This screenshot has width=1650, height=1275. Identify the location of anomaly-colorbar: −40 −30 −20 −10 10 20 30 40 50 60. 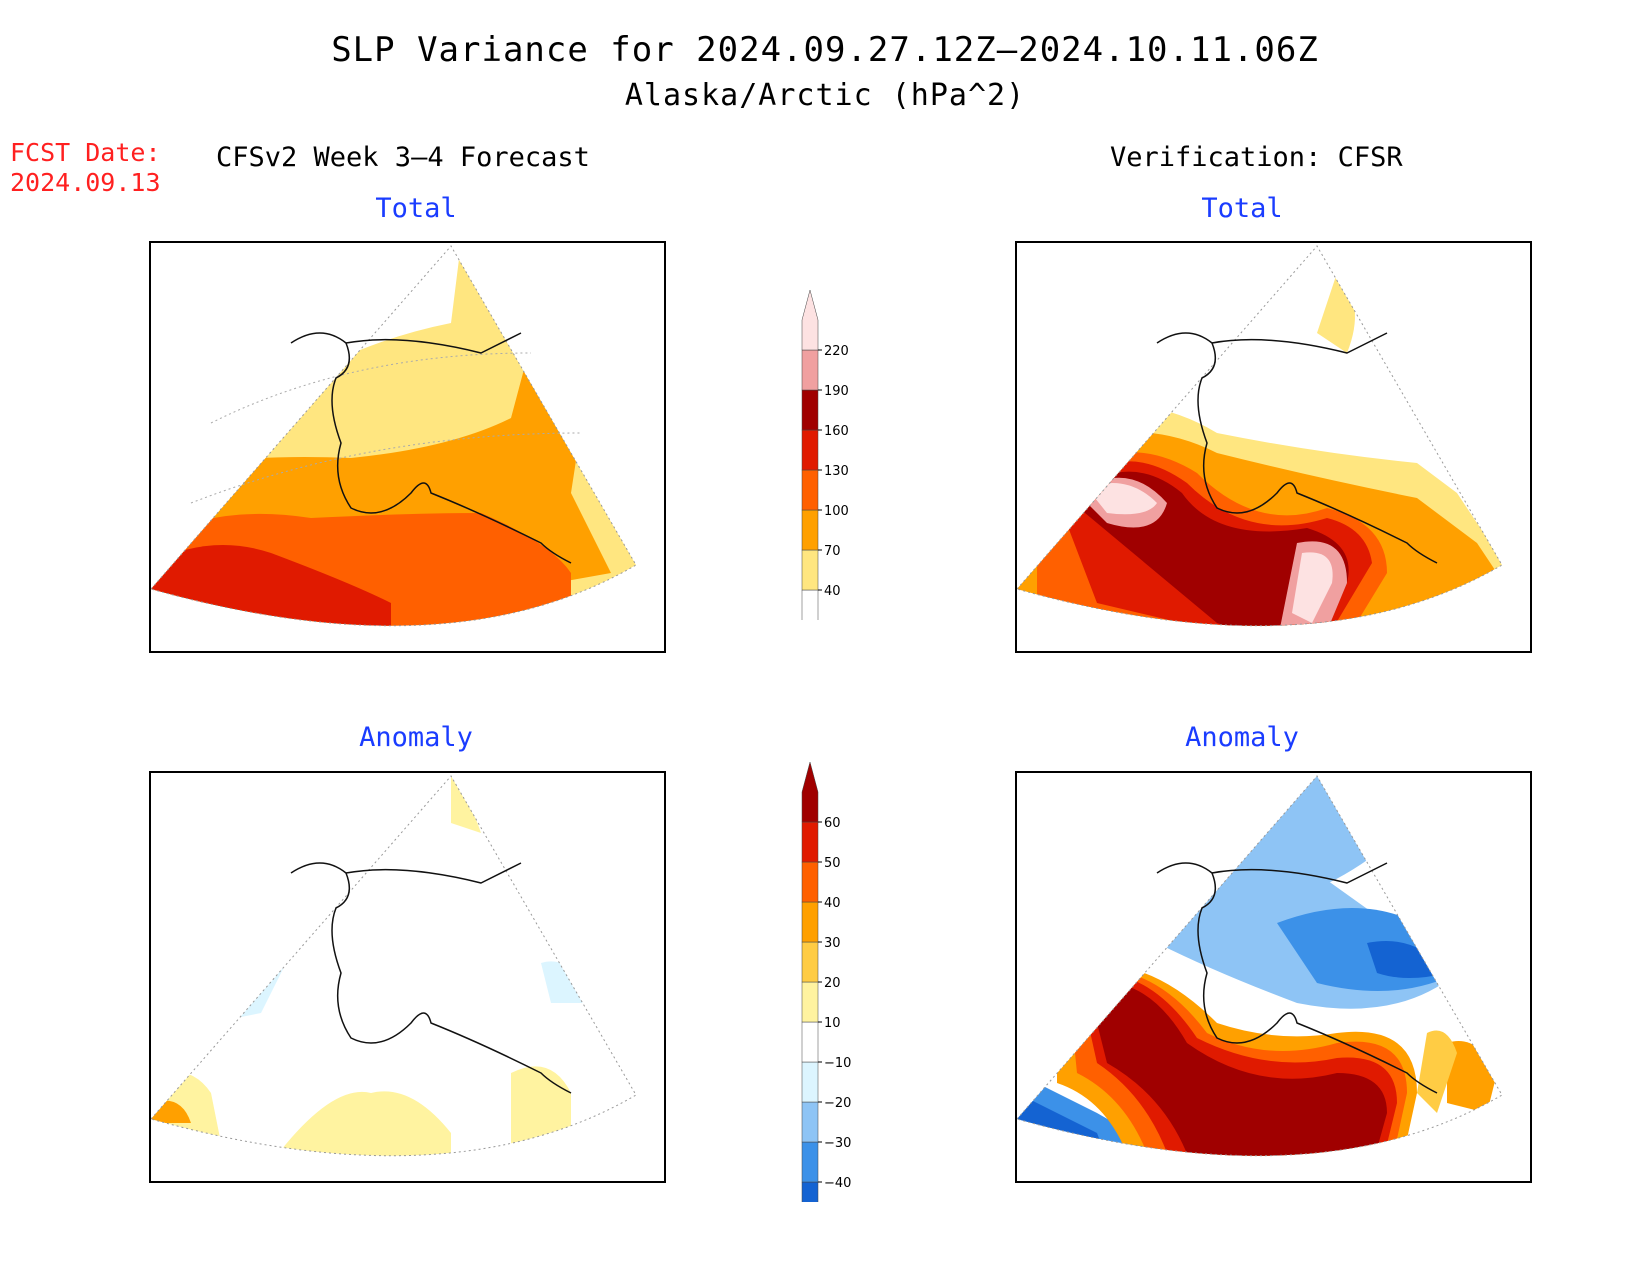
(826, 981).